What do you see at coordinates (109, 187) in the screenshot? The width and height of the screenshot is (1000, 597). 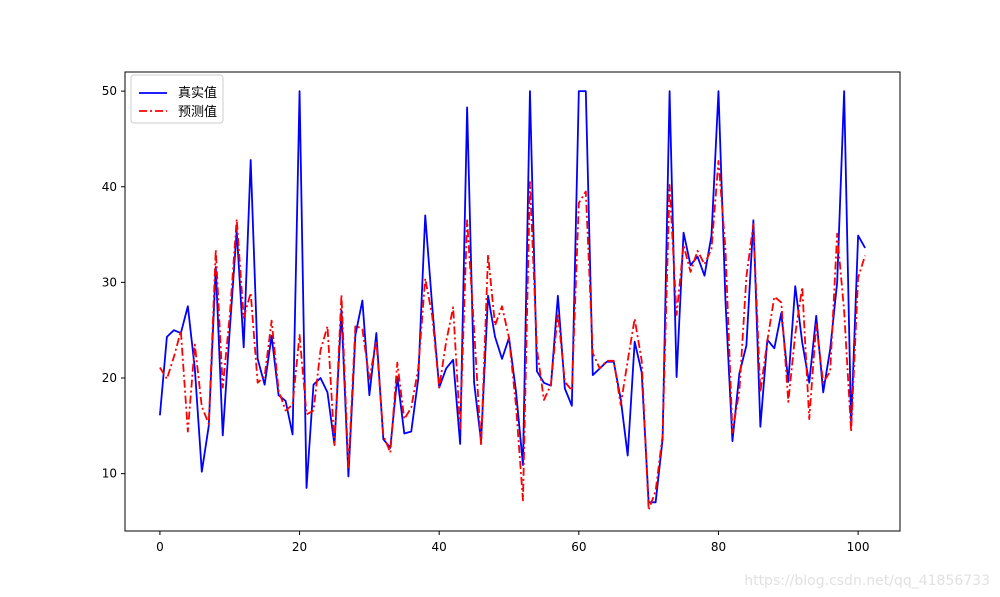 I see `y-tick-label: 40` at bounding box center [109, 187].